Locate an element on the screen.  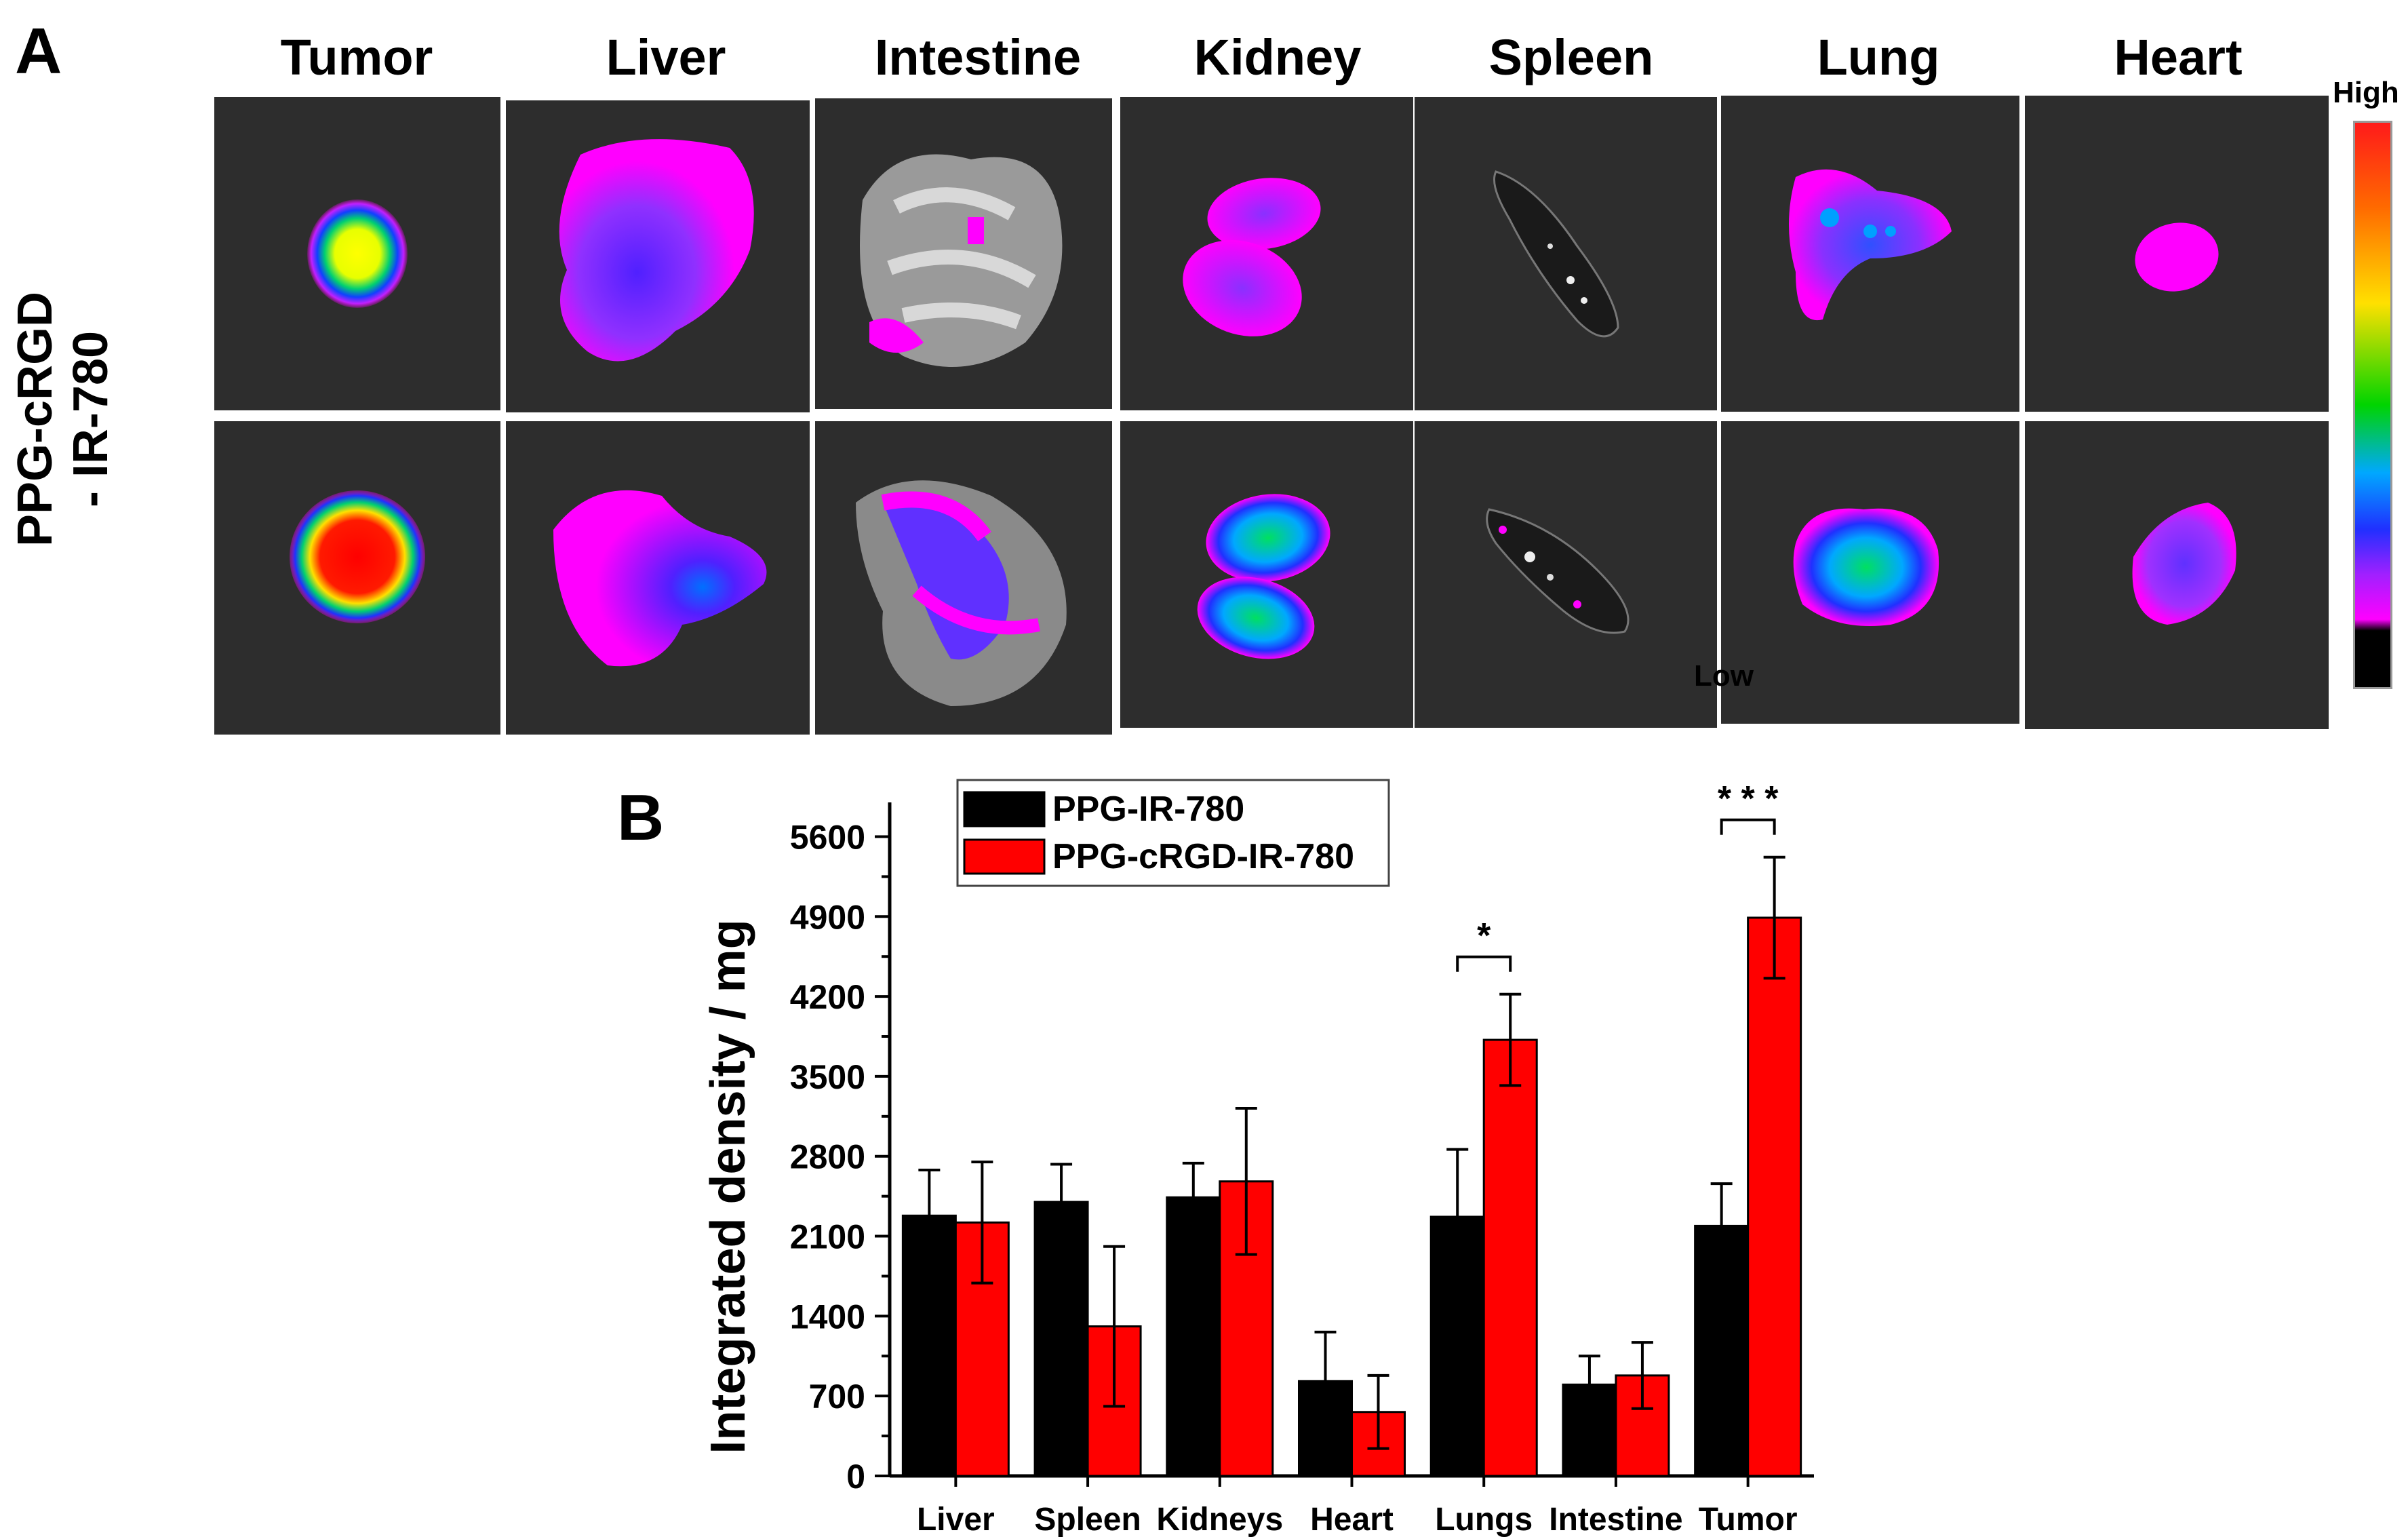
x-tick-label-2: Kidneys is located at coordinates (1219, 1520).